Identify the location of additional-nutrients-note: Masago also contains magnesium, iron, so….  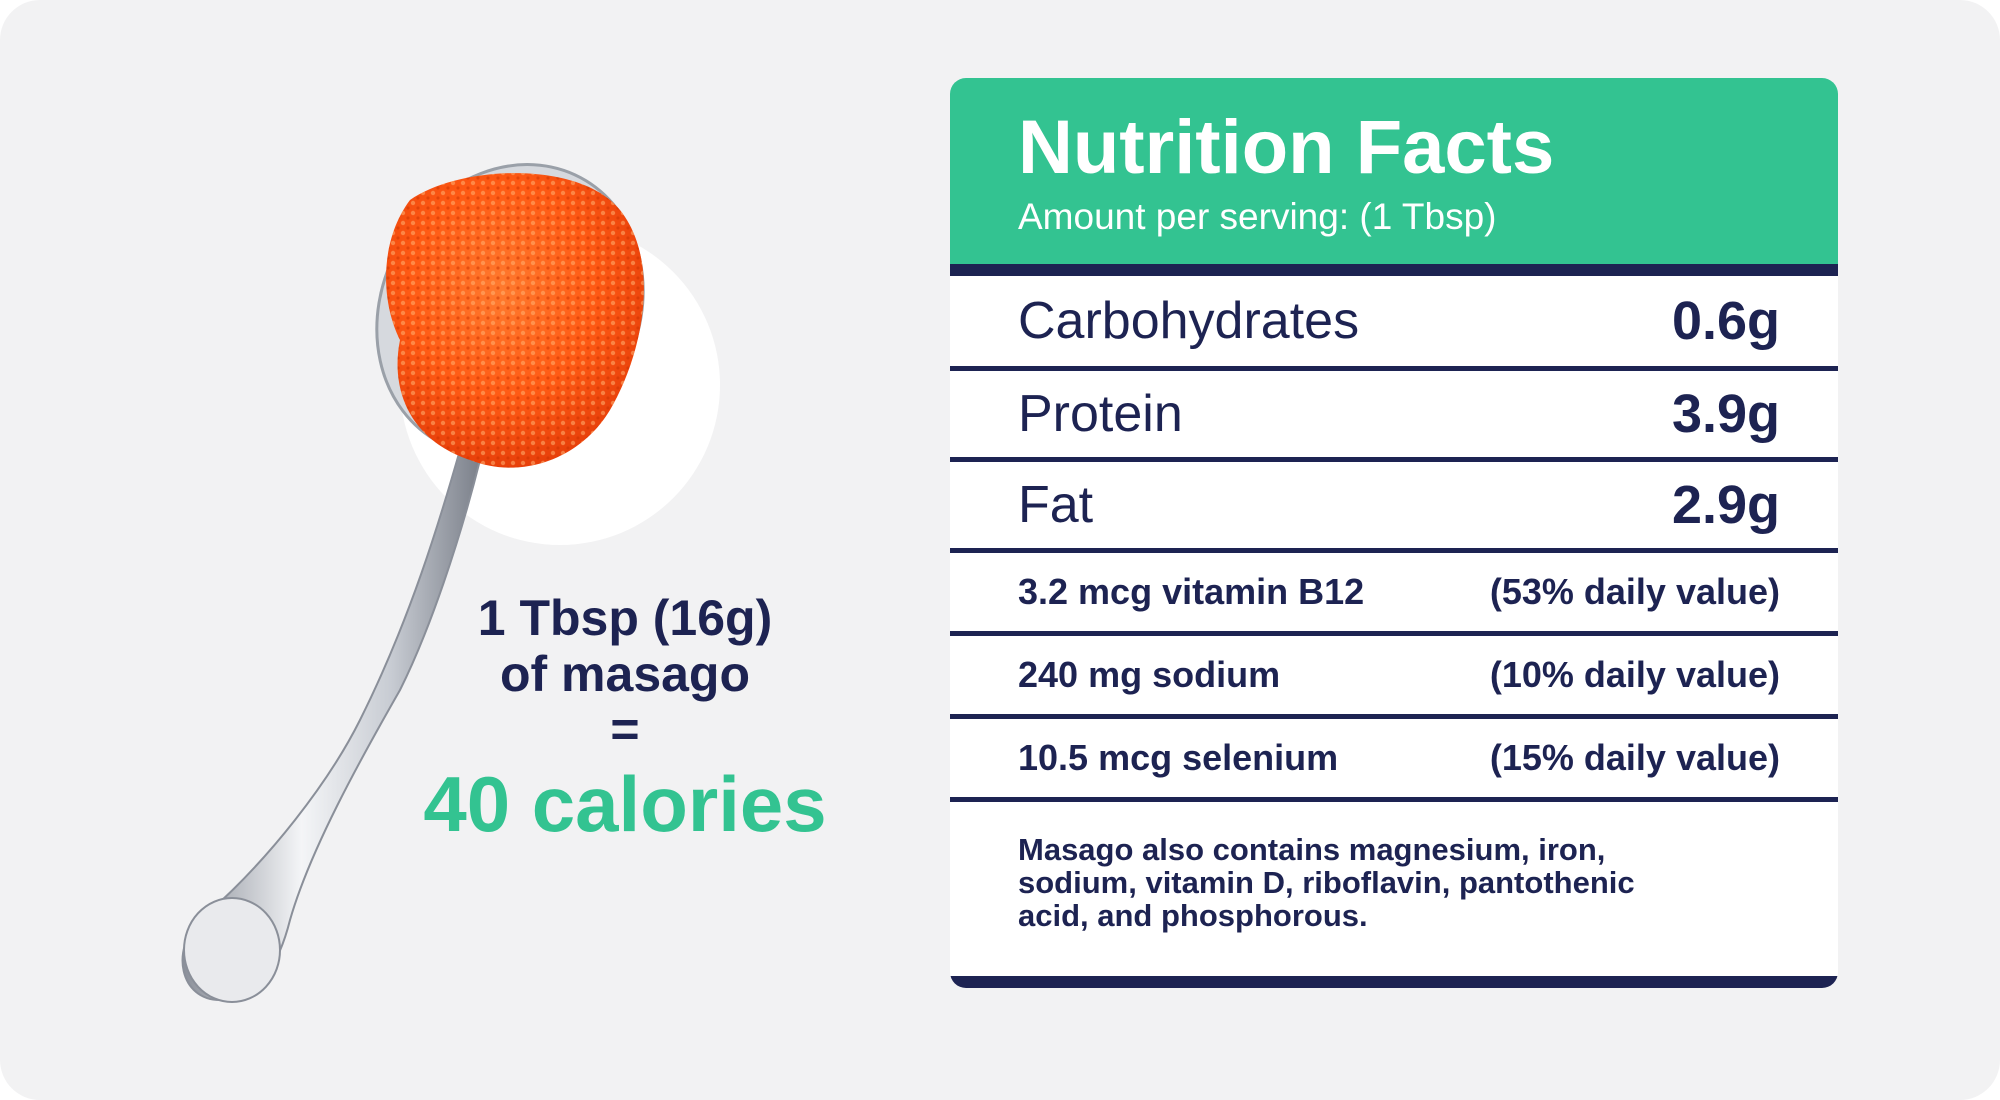
(1326, 882).